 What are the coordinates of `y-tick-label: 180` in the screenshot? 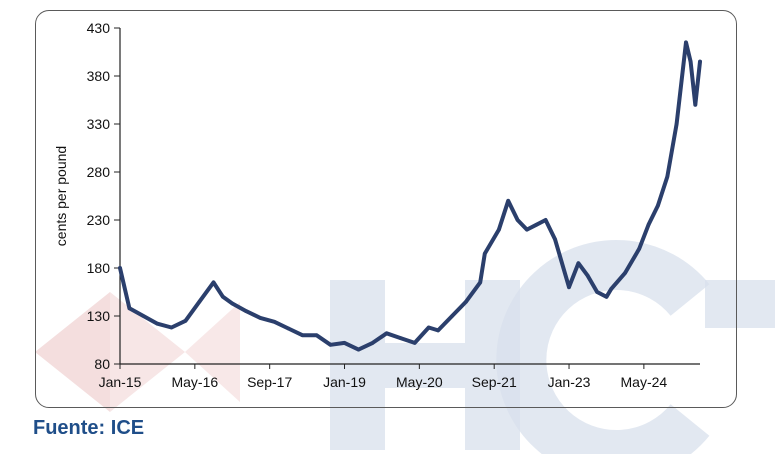 It's located at (99, 268).